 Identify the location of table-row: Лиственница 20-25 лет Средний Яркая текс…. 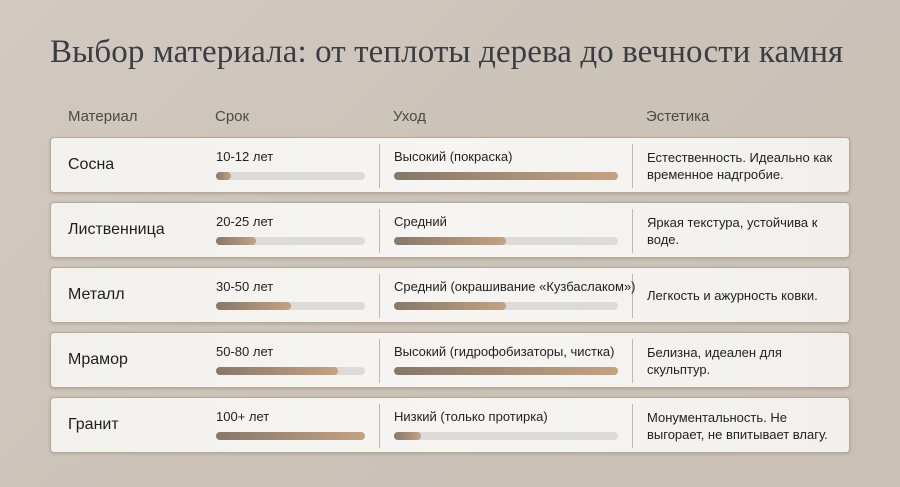
(450, 230).